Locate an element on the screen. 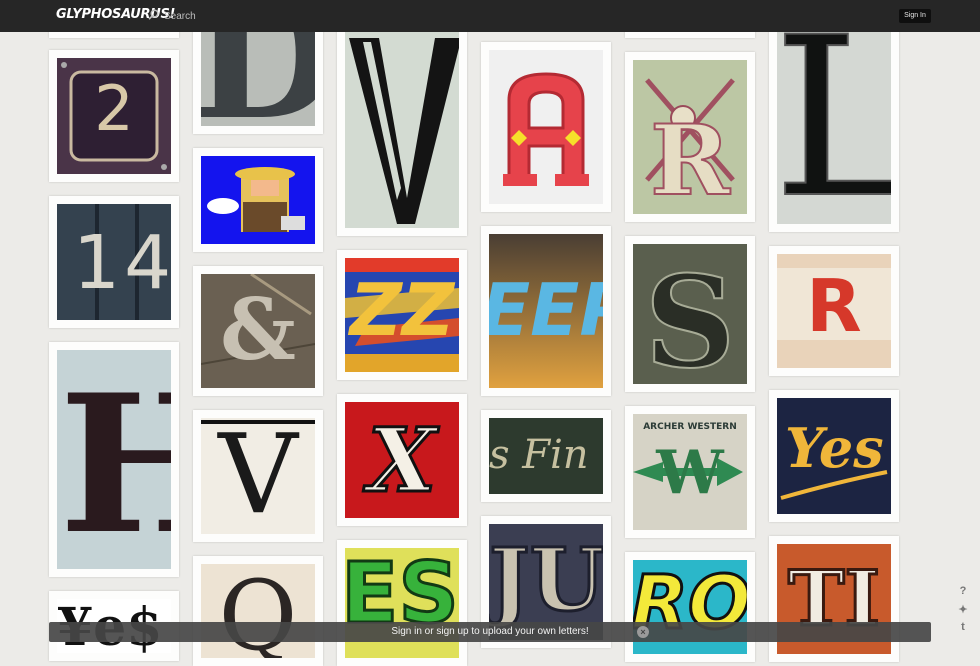 The height and width of the screenshot is (666, 980). tile-glyph: 2 is located at coordinates (114, 108).